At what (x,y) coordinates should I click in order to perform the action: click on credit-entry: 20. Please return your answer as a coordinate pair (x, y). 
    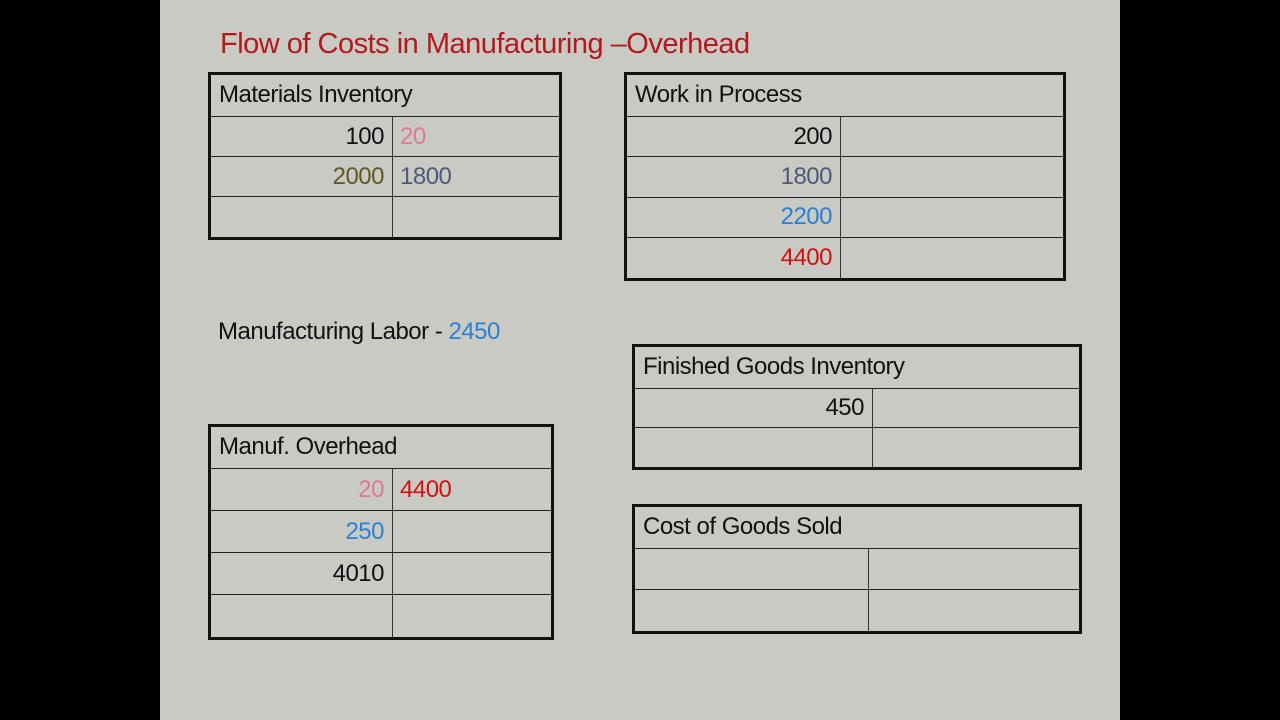
    Looking at the image, I should click on (413, 136).